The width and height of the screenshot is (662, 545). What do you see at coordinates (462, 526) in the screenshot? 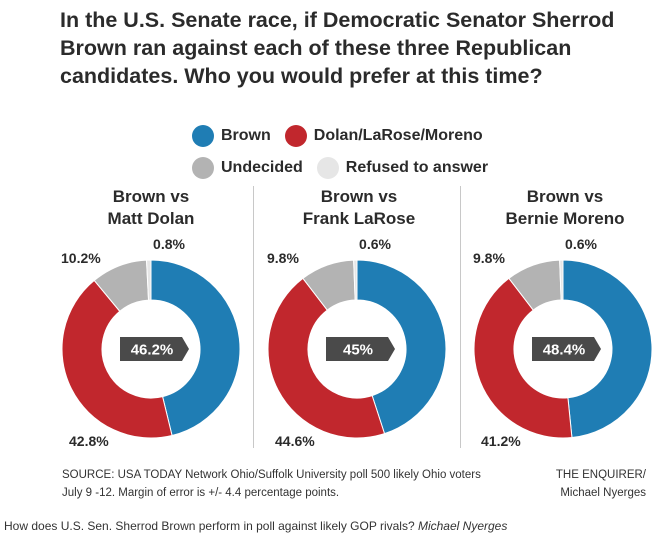
I see `caption-credit: Michael Nyerges` at bounding box center [462, 526].